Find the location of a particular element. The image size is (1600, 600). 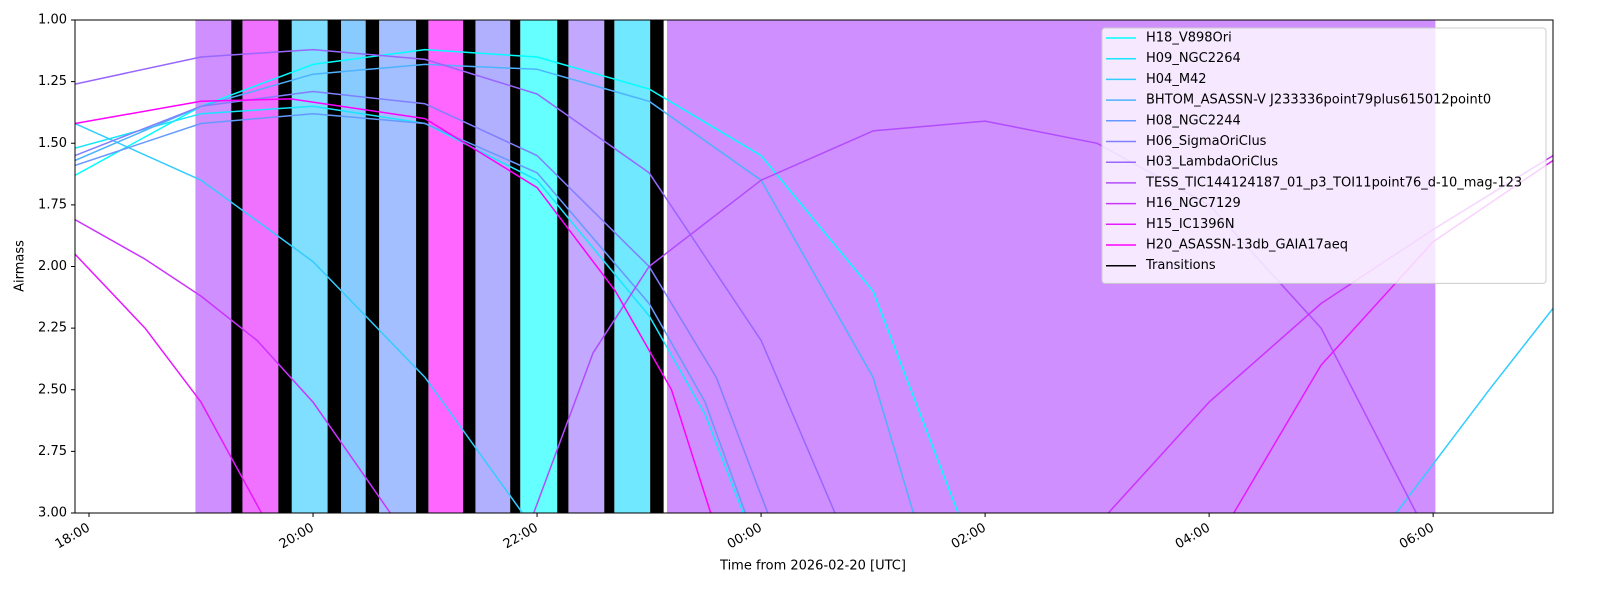

legend-label: H09_NGC2264 is located at coordinates (1193, 58).